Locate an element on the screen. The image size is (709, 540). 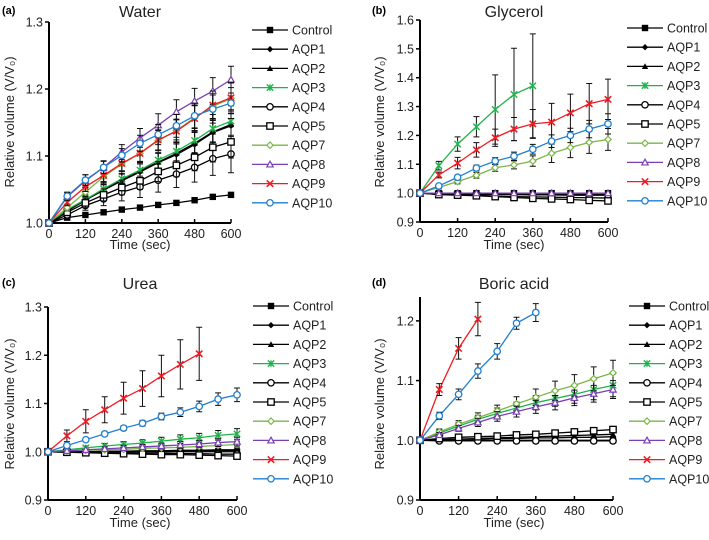
legend-label: AQP5 is located at coordinates (309, 403).